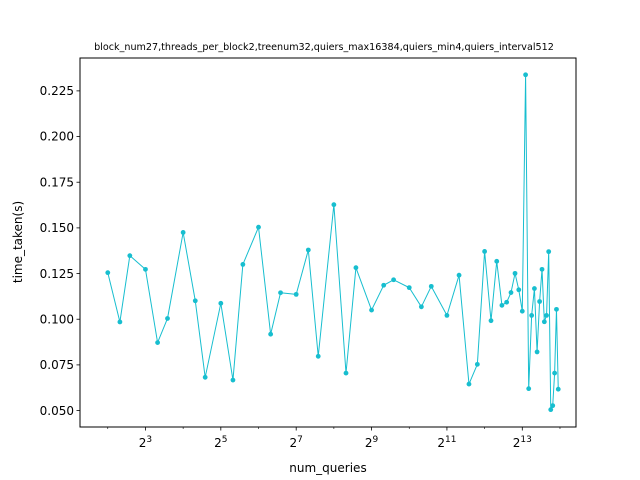  I want to click on x-tick-label: 29, so click(372, 442).